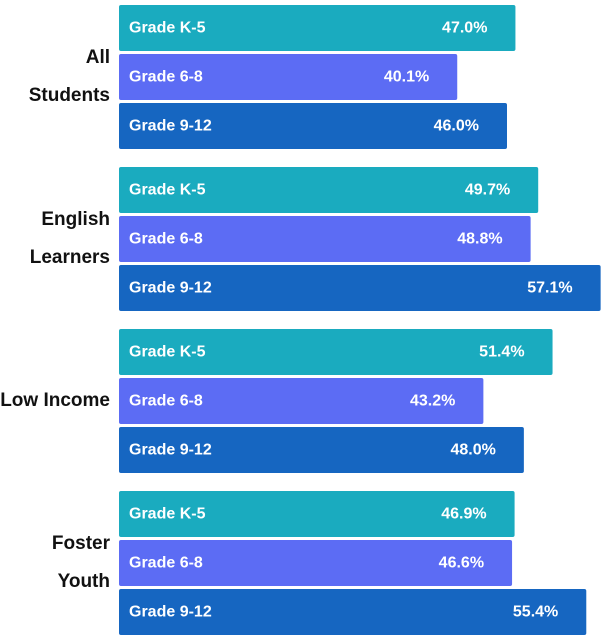  What do you see at coordinates (432, 401) in the screenshot?
I see `value-label: 43.2%` at bounding box center [432, 401].